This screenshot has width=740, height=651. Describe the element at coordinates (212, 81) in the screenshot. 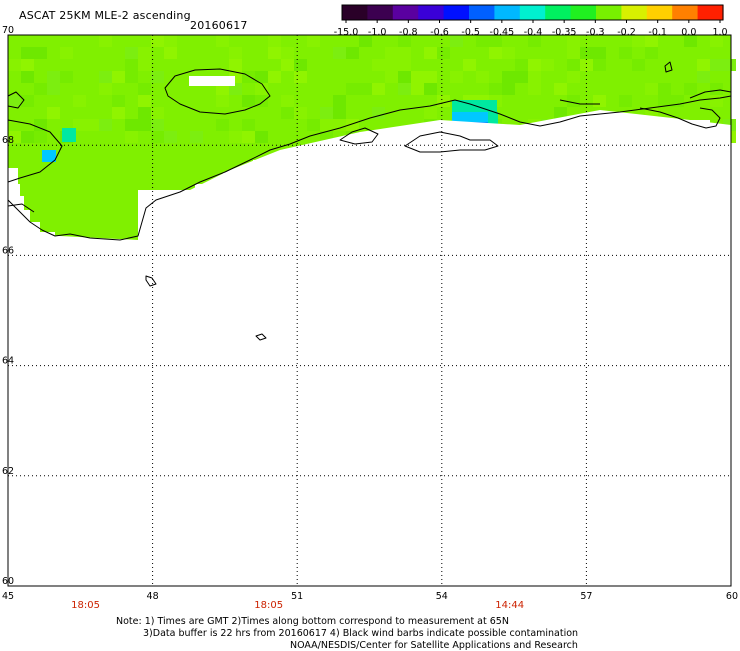

I see `no-data-area` at that location.